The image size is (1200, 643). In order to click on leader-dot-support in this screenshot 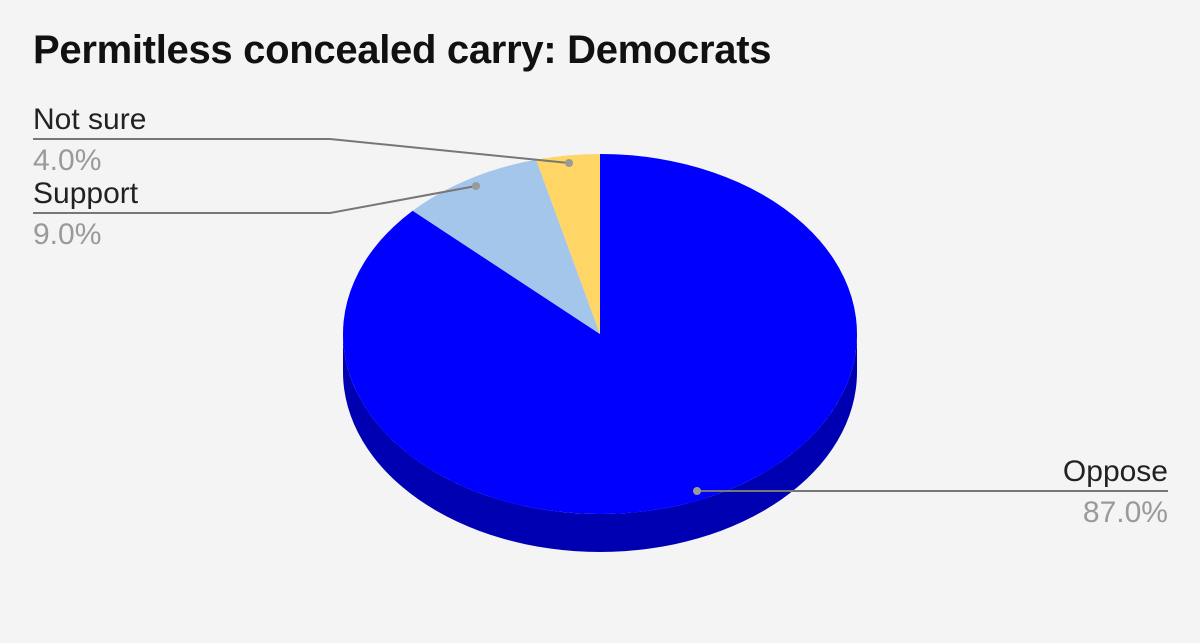, I will do `click(476, 186)`.